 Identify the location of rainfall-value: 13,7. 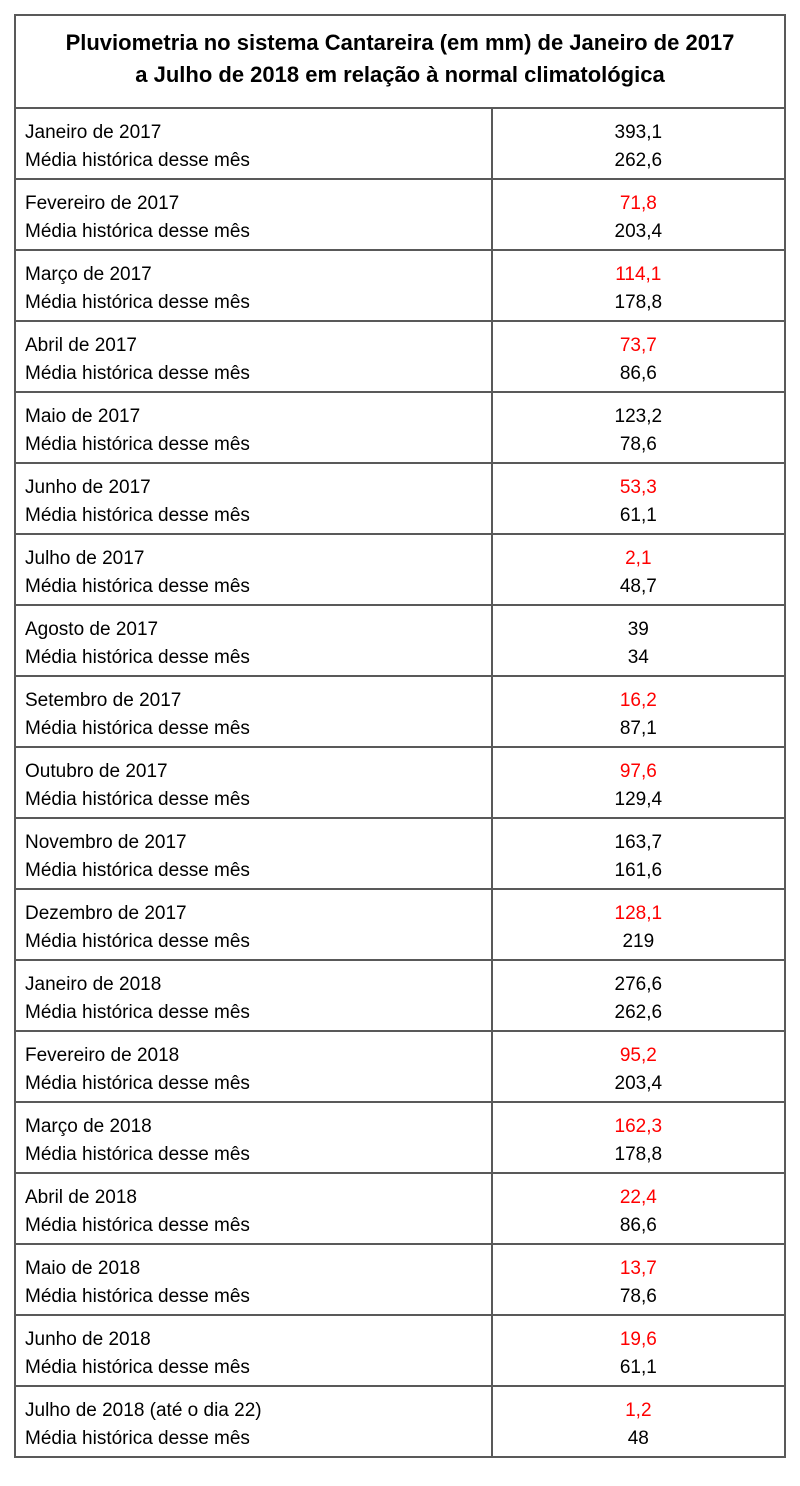
(638, 1268).